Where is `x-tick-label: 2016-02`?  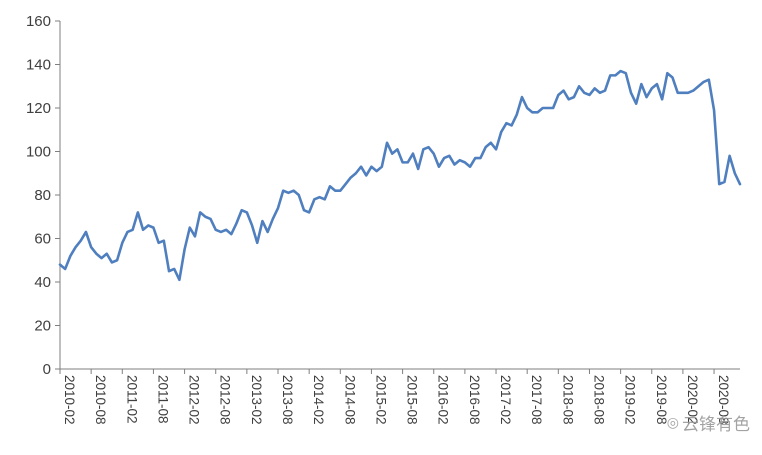
x-tick-label: 2016-02 is located at coordinates (443, 400).